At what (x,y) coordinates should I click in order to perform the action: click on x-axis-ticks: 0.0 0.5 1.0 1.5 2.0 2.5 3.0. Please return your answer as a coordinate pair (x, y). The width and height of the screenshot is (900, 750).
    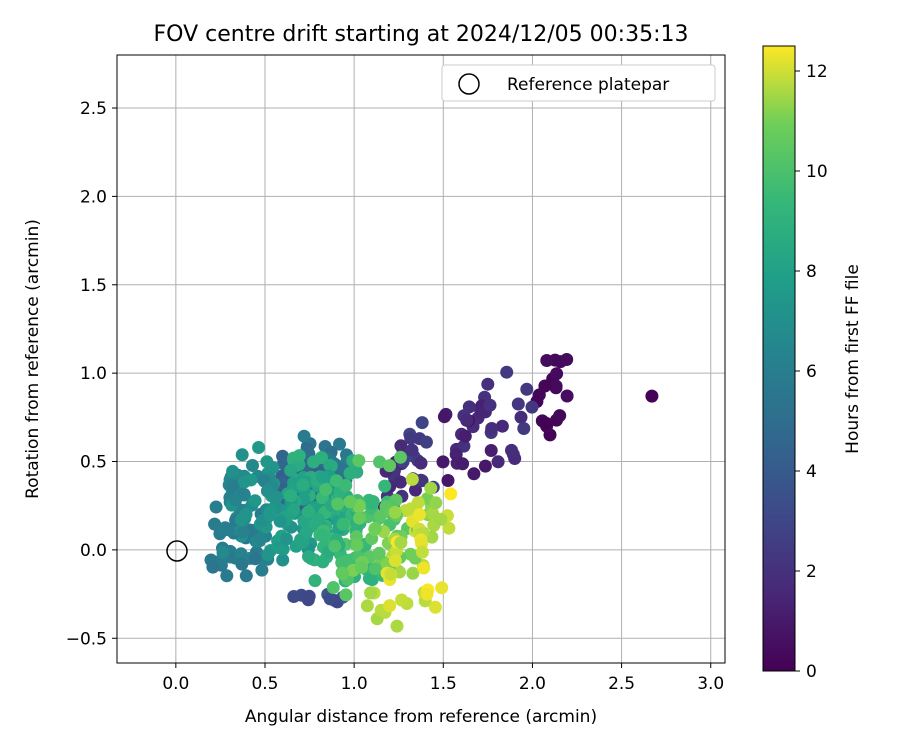
    Looking at the image, I should click on (443, 678).